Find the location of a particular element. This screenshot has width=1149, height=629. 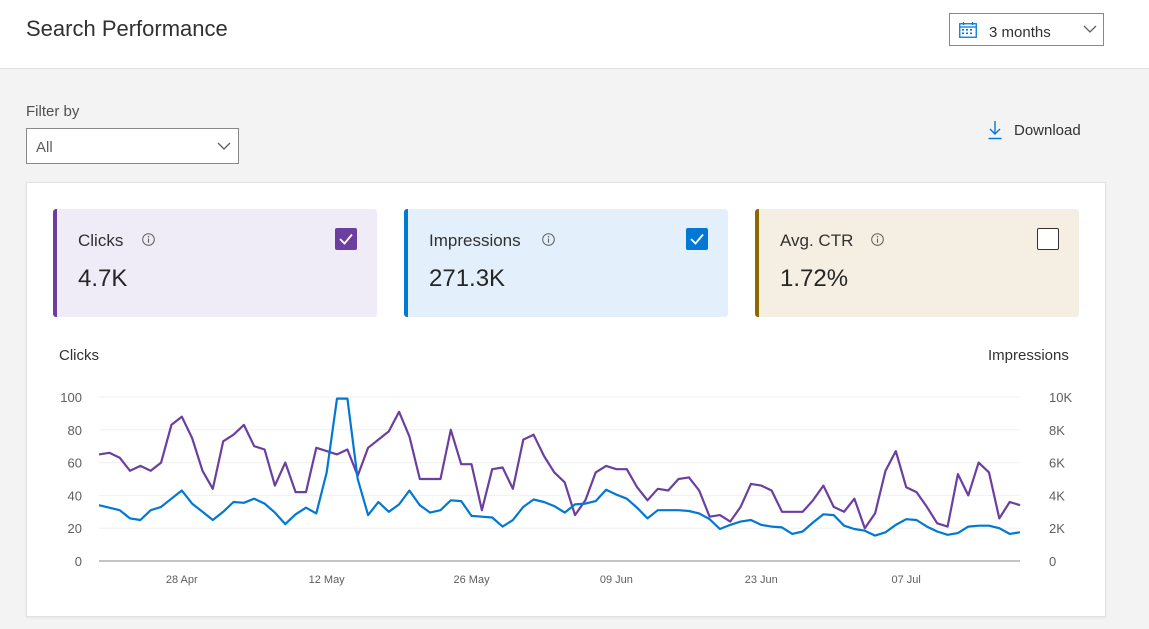

y-left-tick-label: 20 is located at coordinates (75, 528).